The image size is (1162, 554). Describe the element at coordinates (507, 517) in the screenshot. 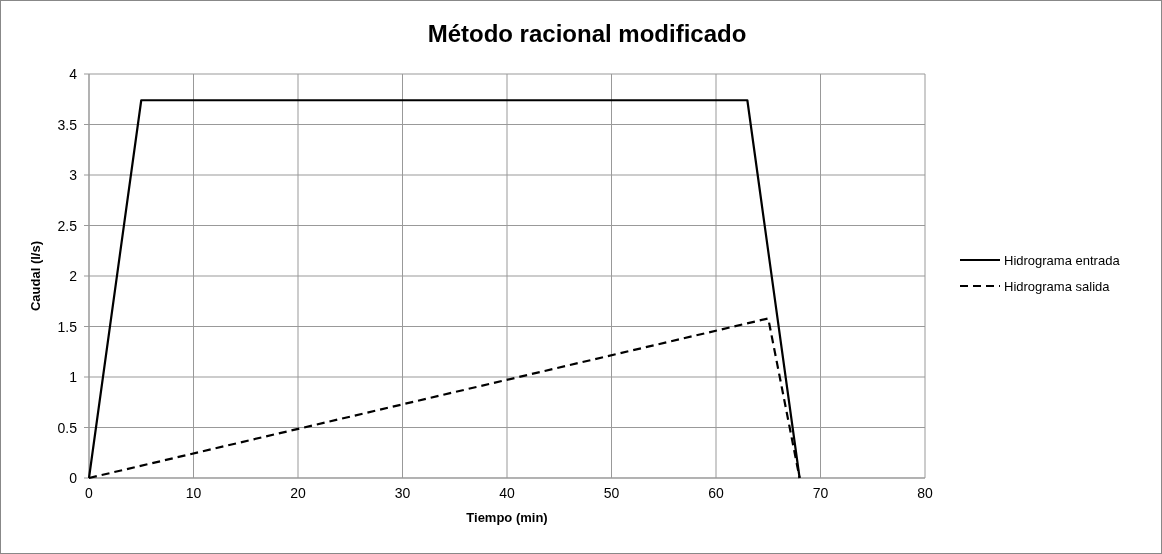

I see `x-axis-title: Tiempo (min)` at that location.